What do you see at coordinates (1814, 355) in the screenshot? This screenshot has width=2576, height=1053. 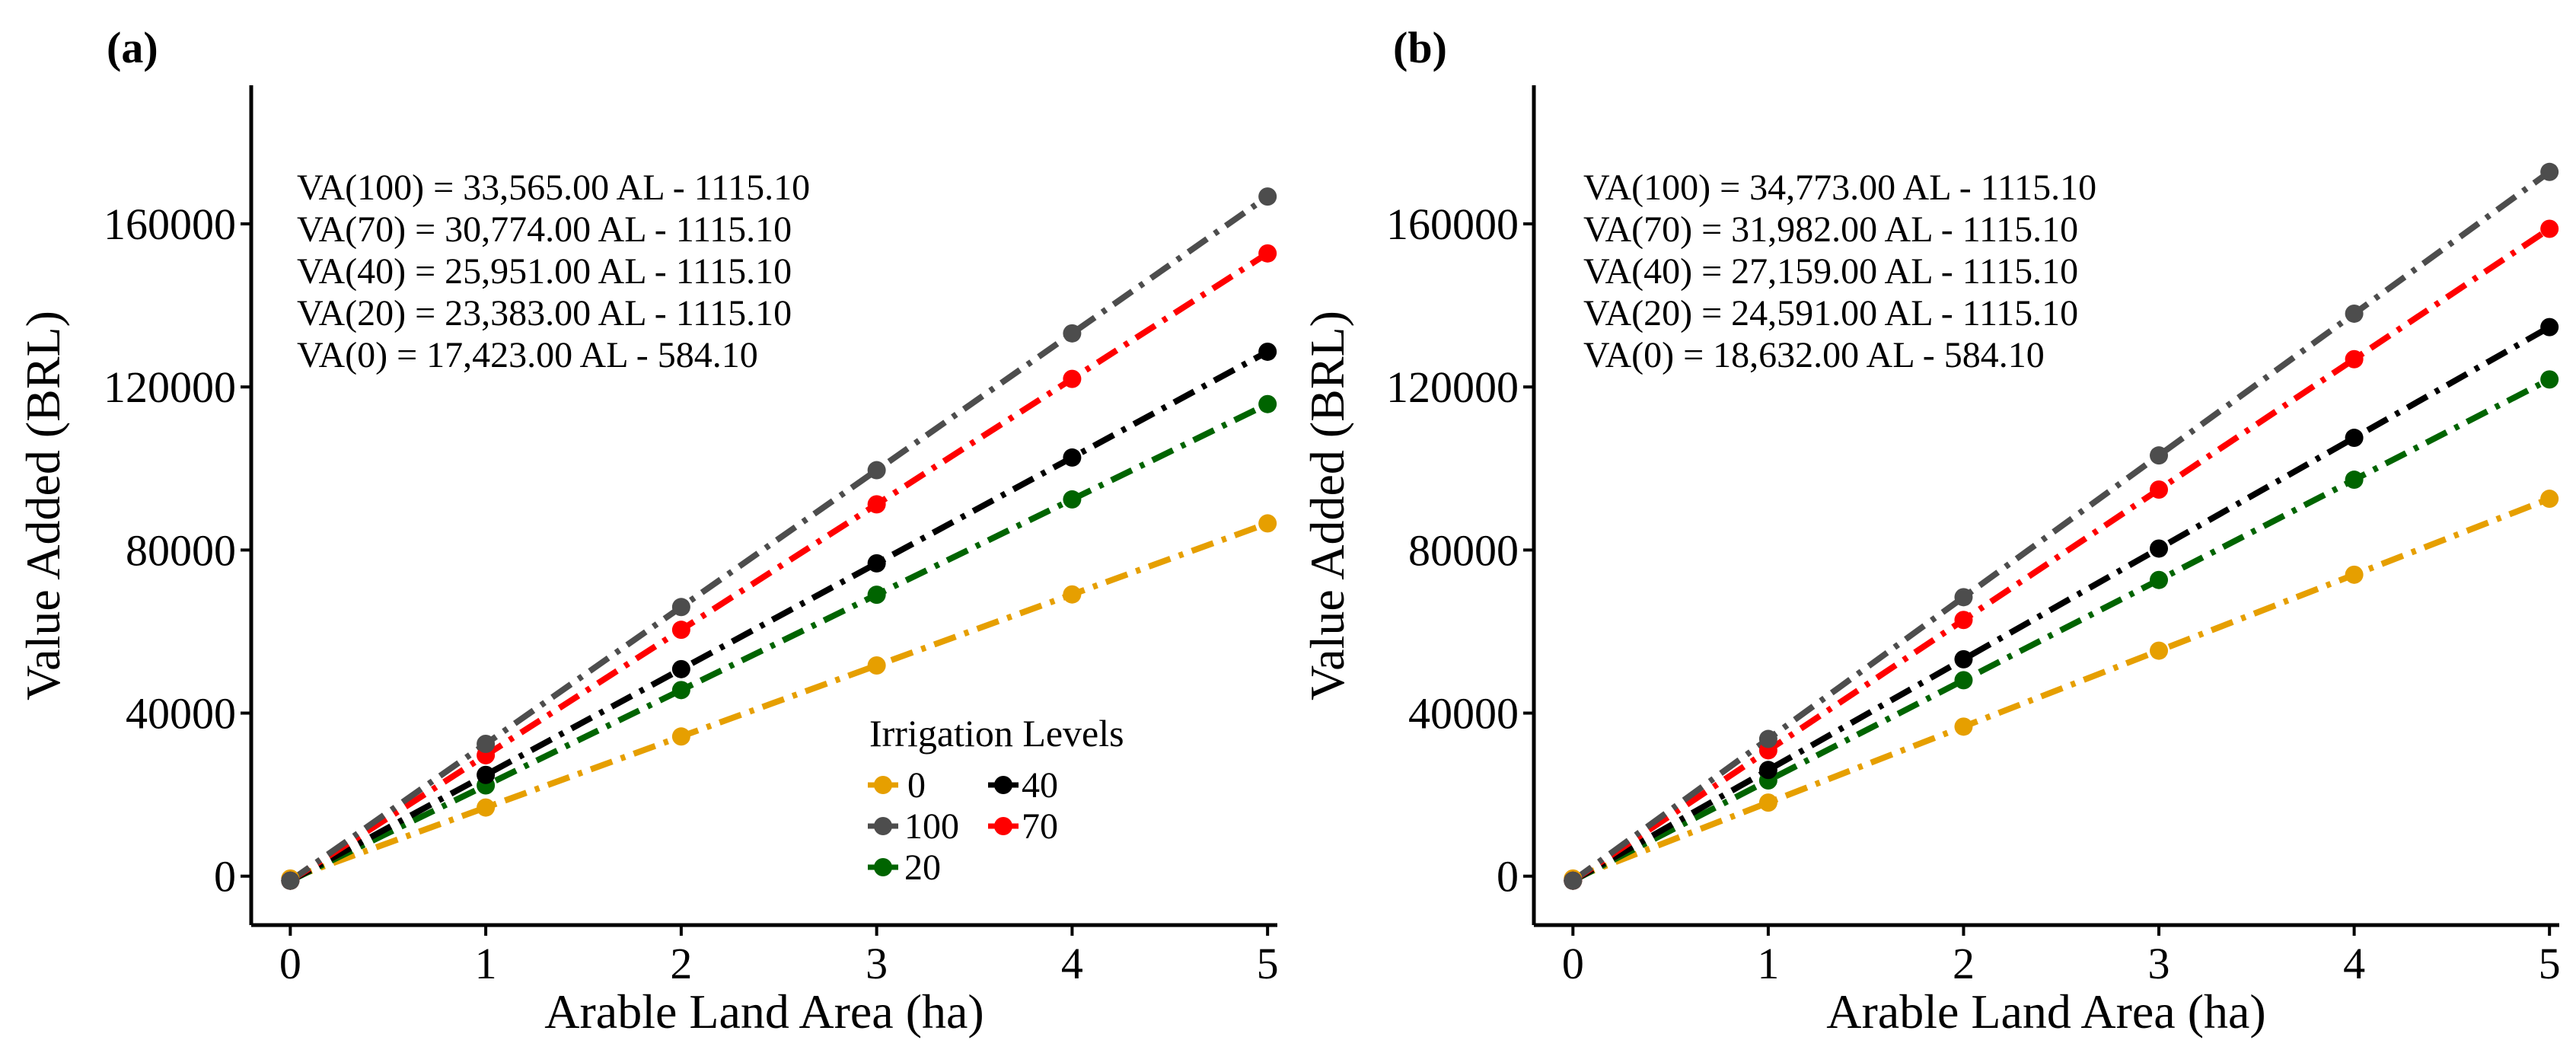 I see `equation-0: VA(0) = 18,632.00 AL - 584.10` at bounding box center [1814, 355].